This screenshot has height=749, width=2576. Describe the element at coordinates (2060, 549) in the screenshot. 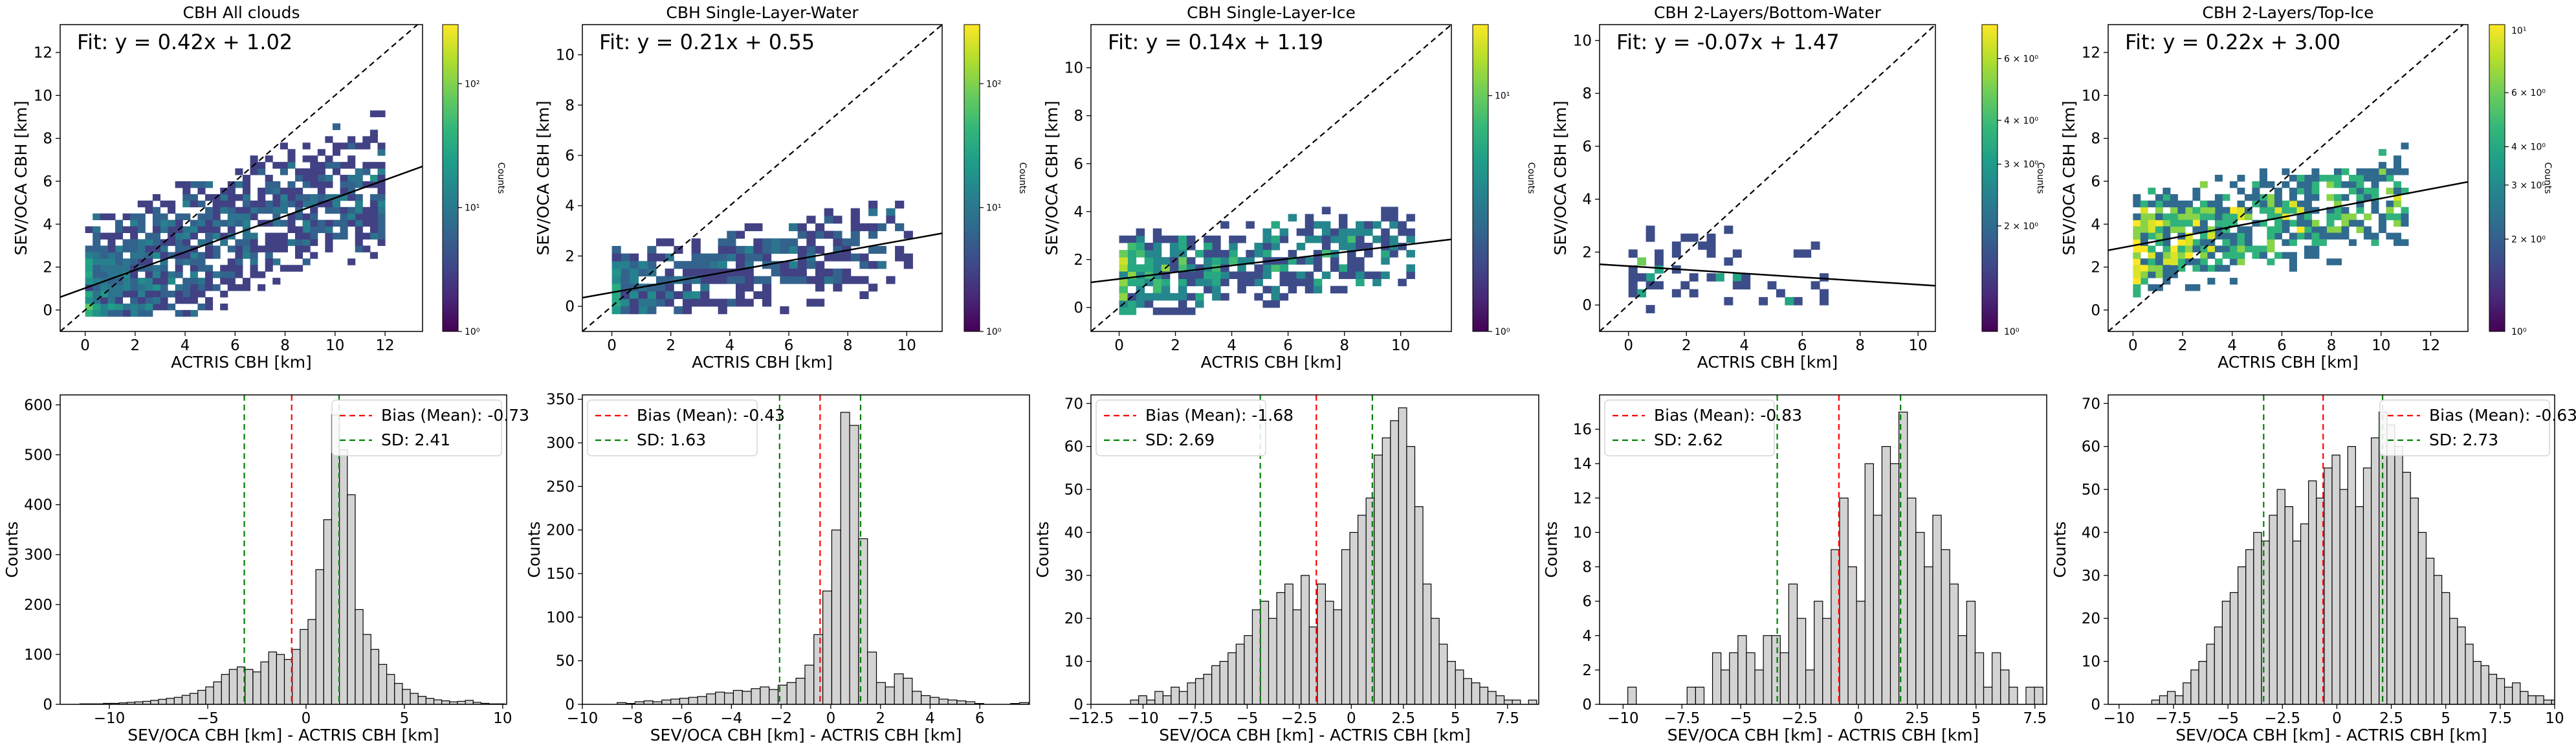

I see `y-axis-label: Counts` at that location.